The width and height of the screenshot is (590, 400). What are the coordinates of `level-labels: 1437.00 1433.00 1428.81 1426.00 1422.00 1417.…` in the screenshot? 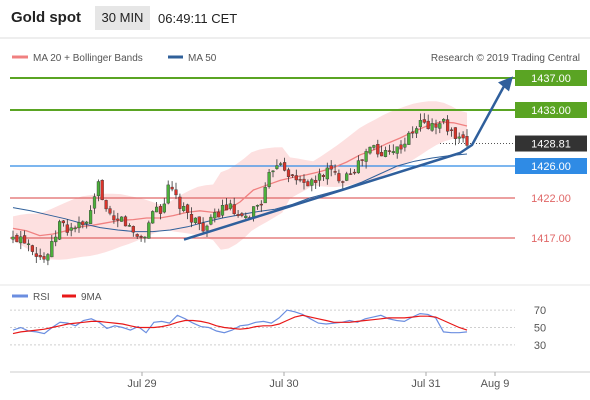 It's located at (551, 158).